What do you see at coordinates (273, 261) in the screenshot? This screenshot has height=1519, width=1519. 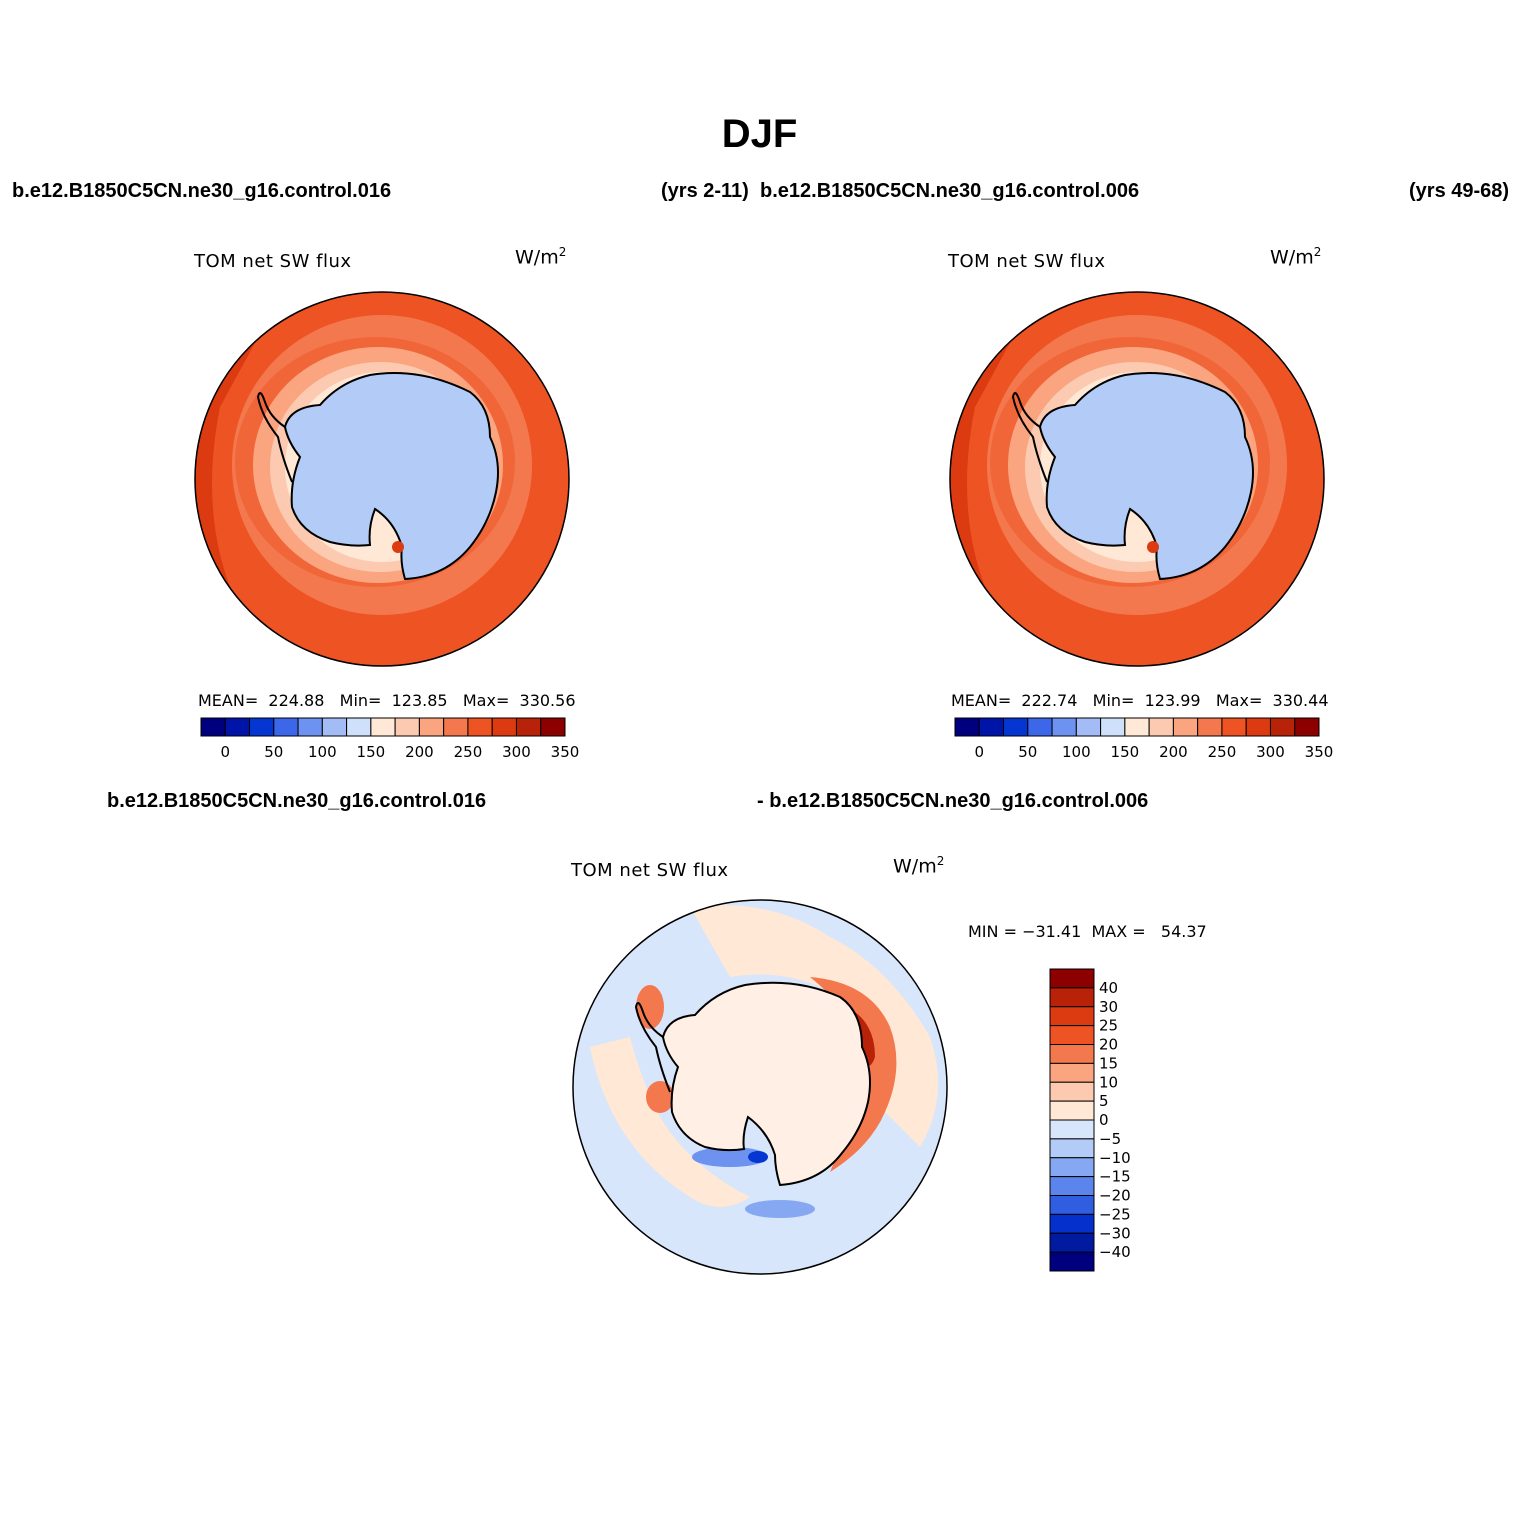 I see `panel1-variable: TOM net SW flux` at bounding box center [273, 261].